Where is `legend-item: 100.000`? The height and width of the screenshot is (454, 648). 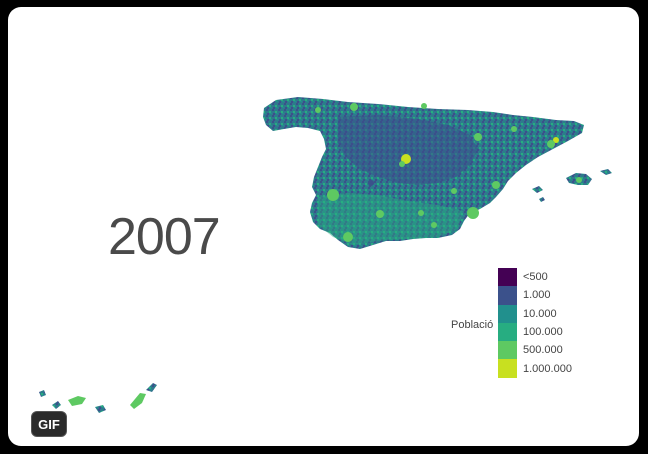 legend-item: 100.000 is located at coordinates (535, 332).